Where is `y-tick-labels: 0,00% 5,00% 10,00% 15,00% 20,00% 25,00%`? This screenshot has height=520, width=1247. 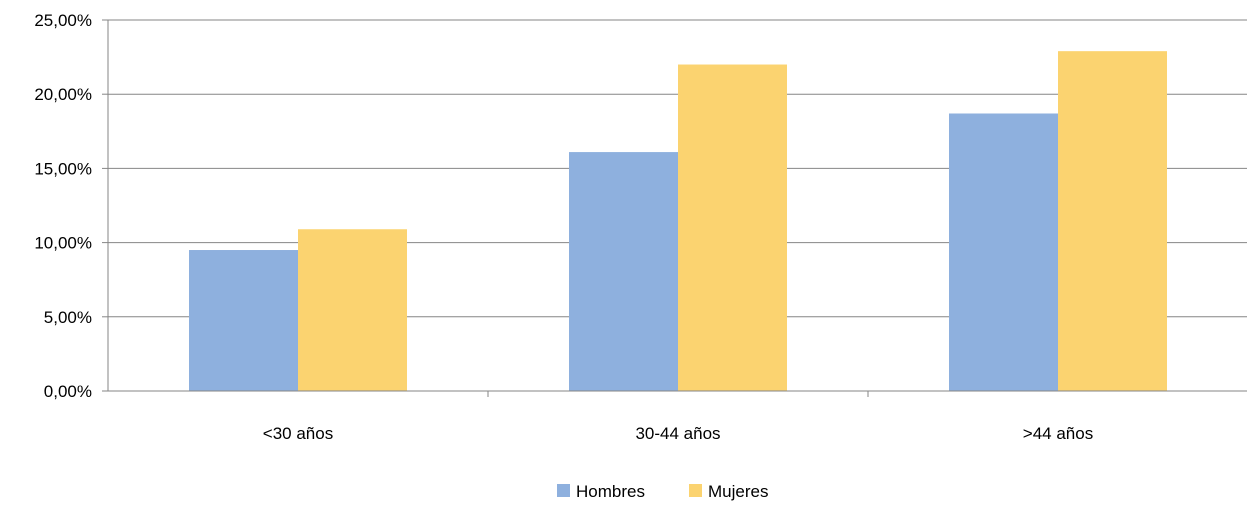
y-tick-labels: 0,00% 5,00% 10,00% 15,00% 20,00% 25,00% is located at coordinates (63, 206).